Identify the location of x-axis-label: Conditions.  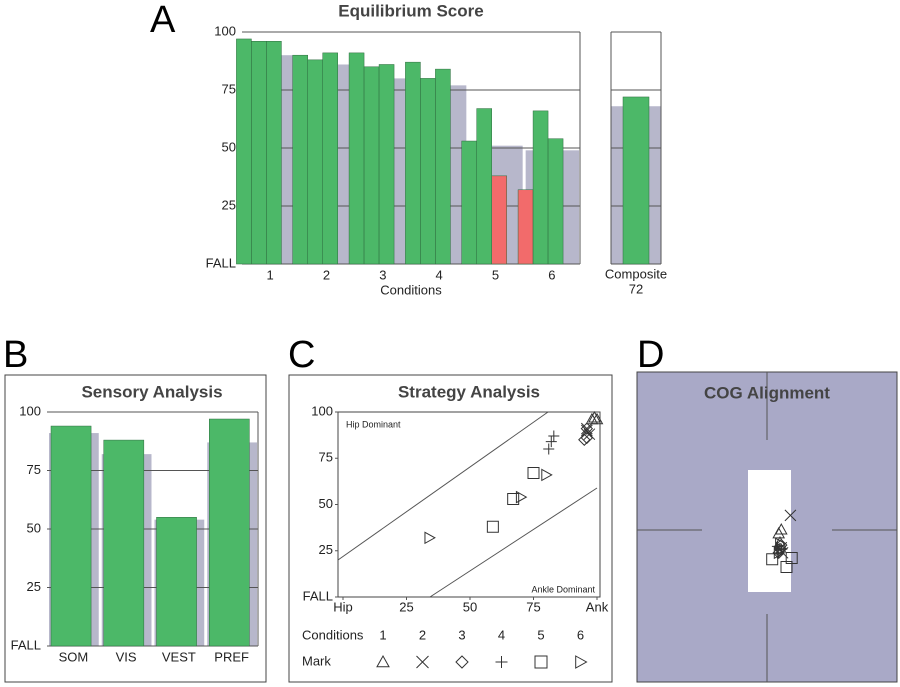
(411, 289).